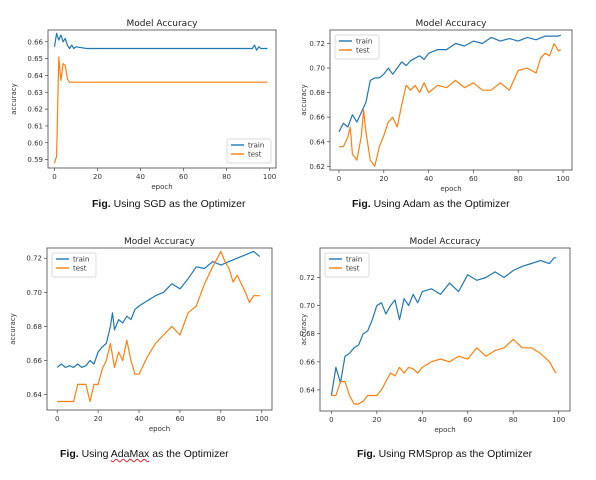  Describe the element at coordinates (155, 204) in the screenshot. I see `caption-optimizer: SGD` at that location.